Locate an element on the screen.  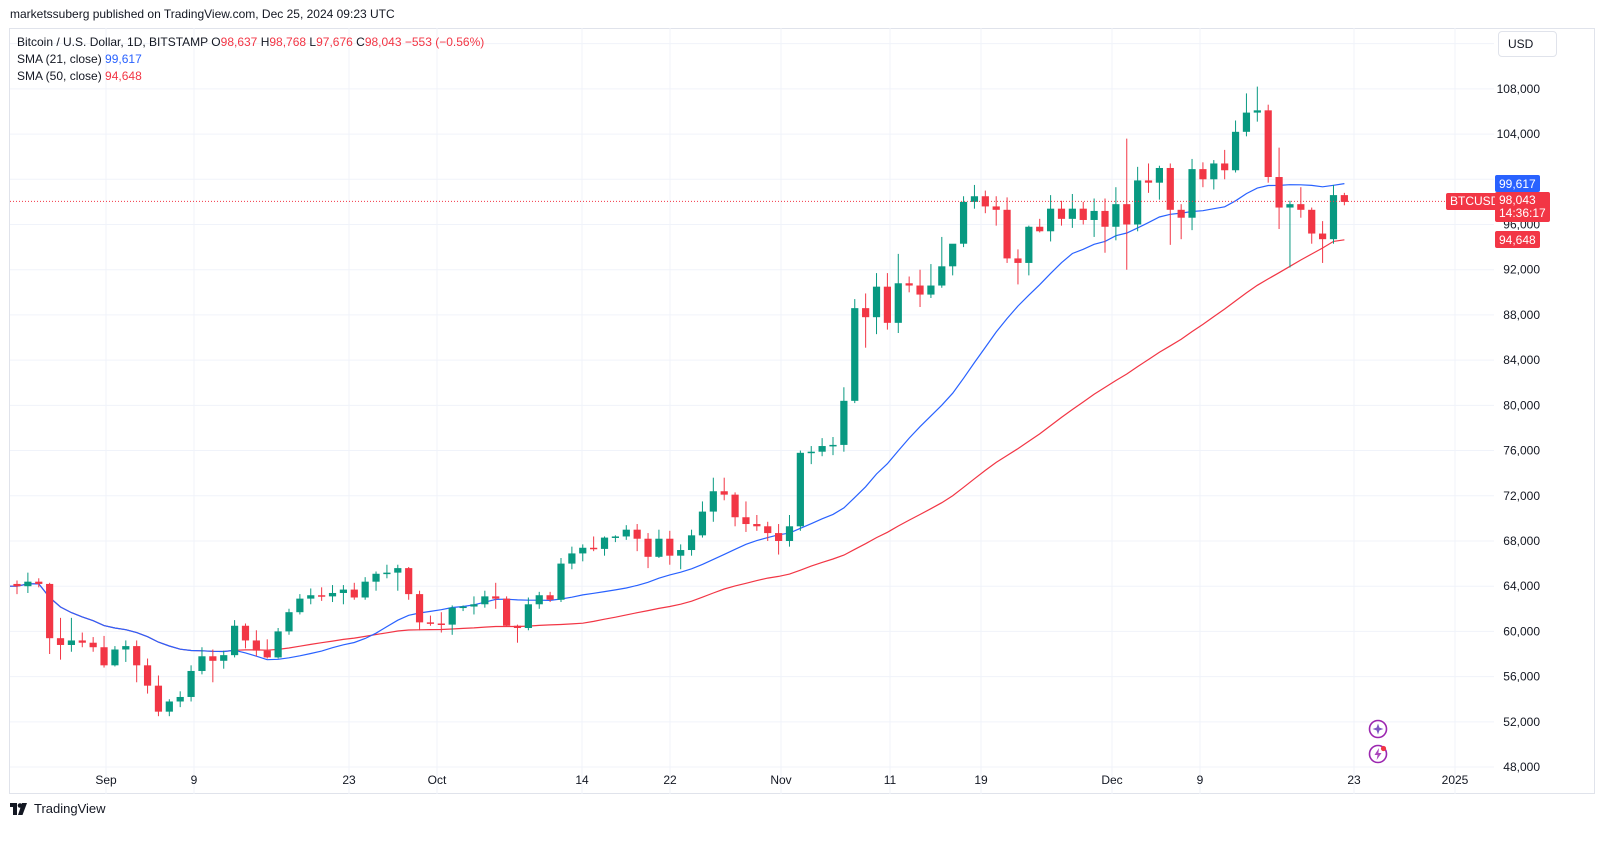
sma50-legend-row: SMA (50, close) 94,648 is located at coordinates (250, 76).